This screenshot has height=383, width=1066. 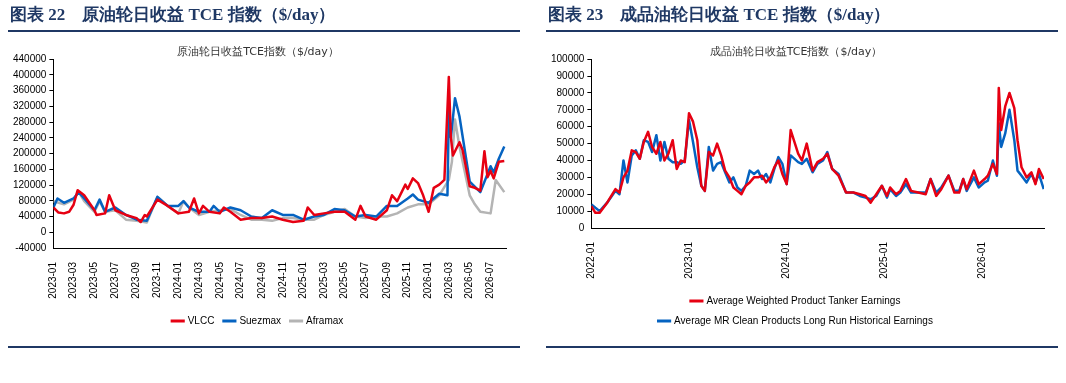 What do you see at coordinates (29, 169) in the screenshot?
I see `y-tick-label: 160000` at bounding box center [29, 169].